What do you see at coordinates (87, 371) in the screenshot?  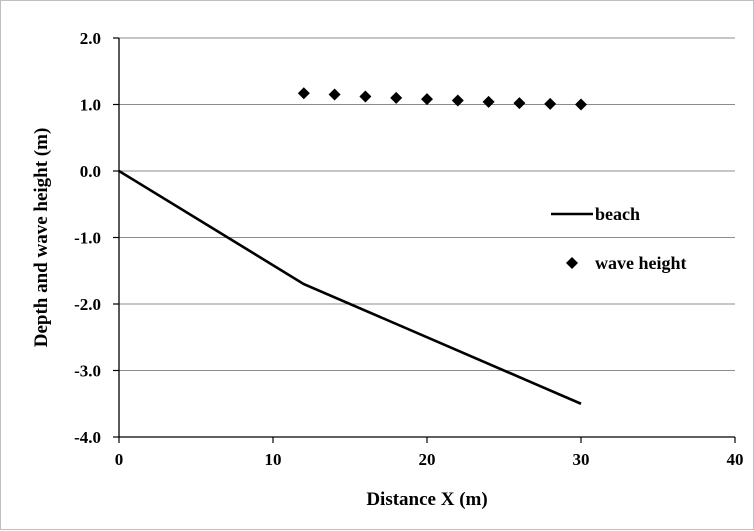 I see `y-tick-label: -3.0` at bounding box center [87, 371].